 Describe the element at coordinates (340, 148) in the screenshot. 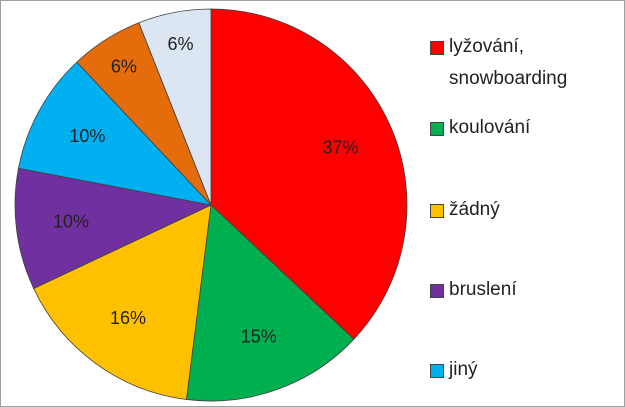

I see `data-label: 37%` at that location.